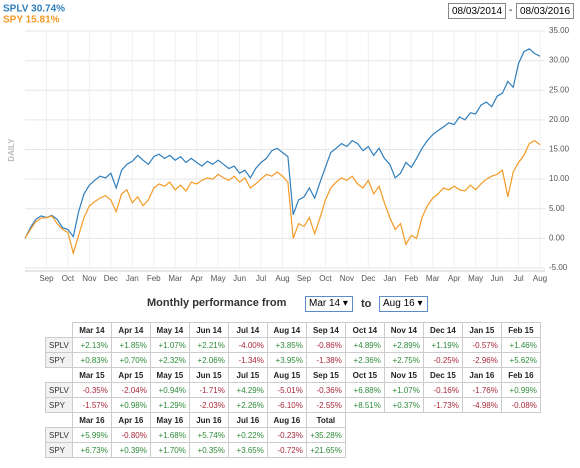 This screenshot has width=580, height=468. Describe the element at coordinates (497, 278) in the screenshot. I see `x-tick-label: Jun` at that location.